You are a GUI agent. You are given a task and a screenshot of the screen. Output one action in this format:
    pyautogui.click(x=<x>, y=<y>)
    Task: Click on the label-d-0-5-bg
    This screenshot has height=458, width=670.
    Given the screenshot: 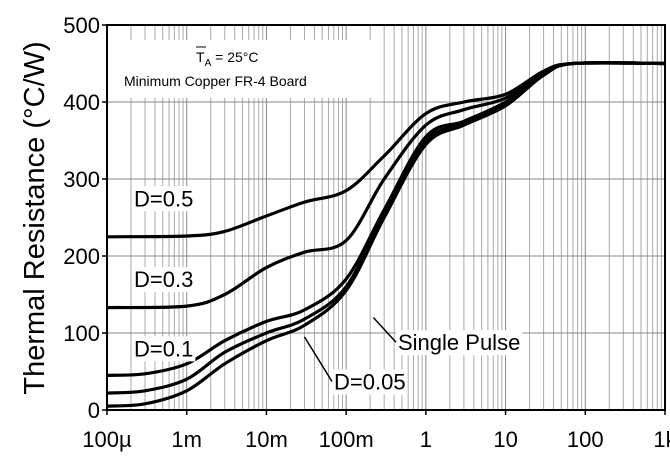 What is the action you would take?
    pyautogui.click(x=164, y=199)
    